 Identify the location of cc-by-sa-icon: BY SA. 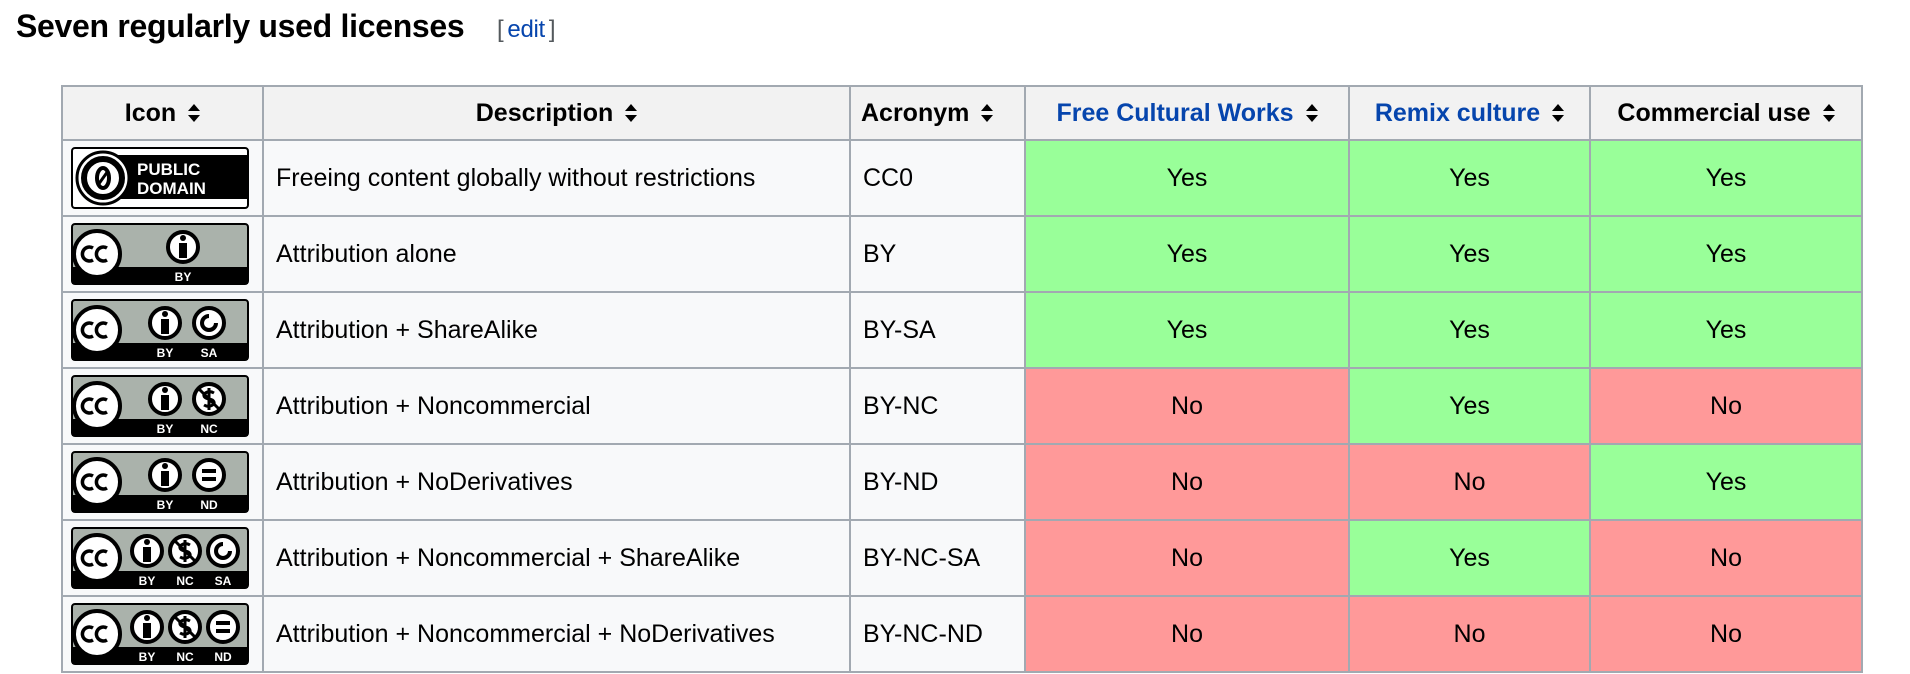
(160, 330).